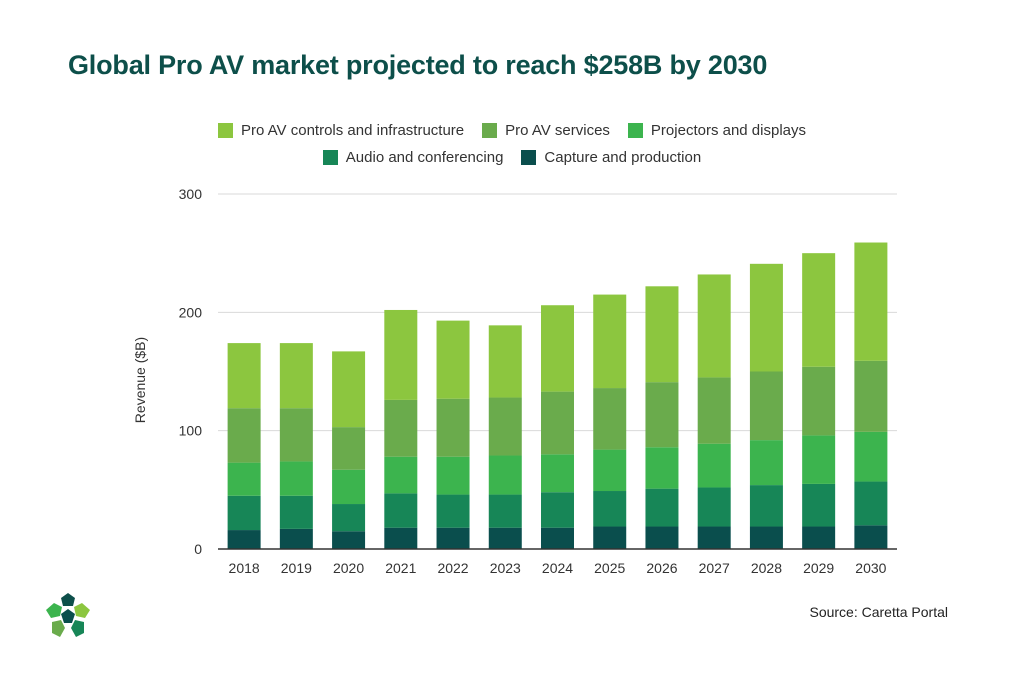 Image resolution: width=1024 pixels, height=683 pixels. What do you see at coordinates (296, 512) in the screenshot?
I see `bar-segment-audio-and-conferencing-2019` at bounding box center [296, 512].